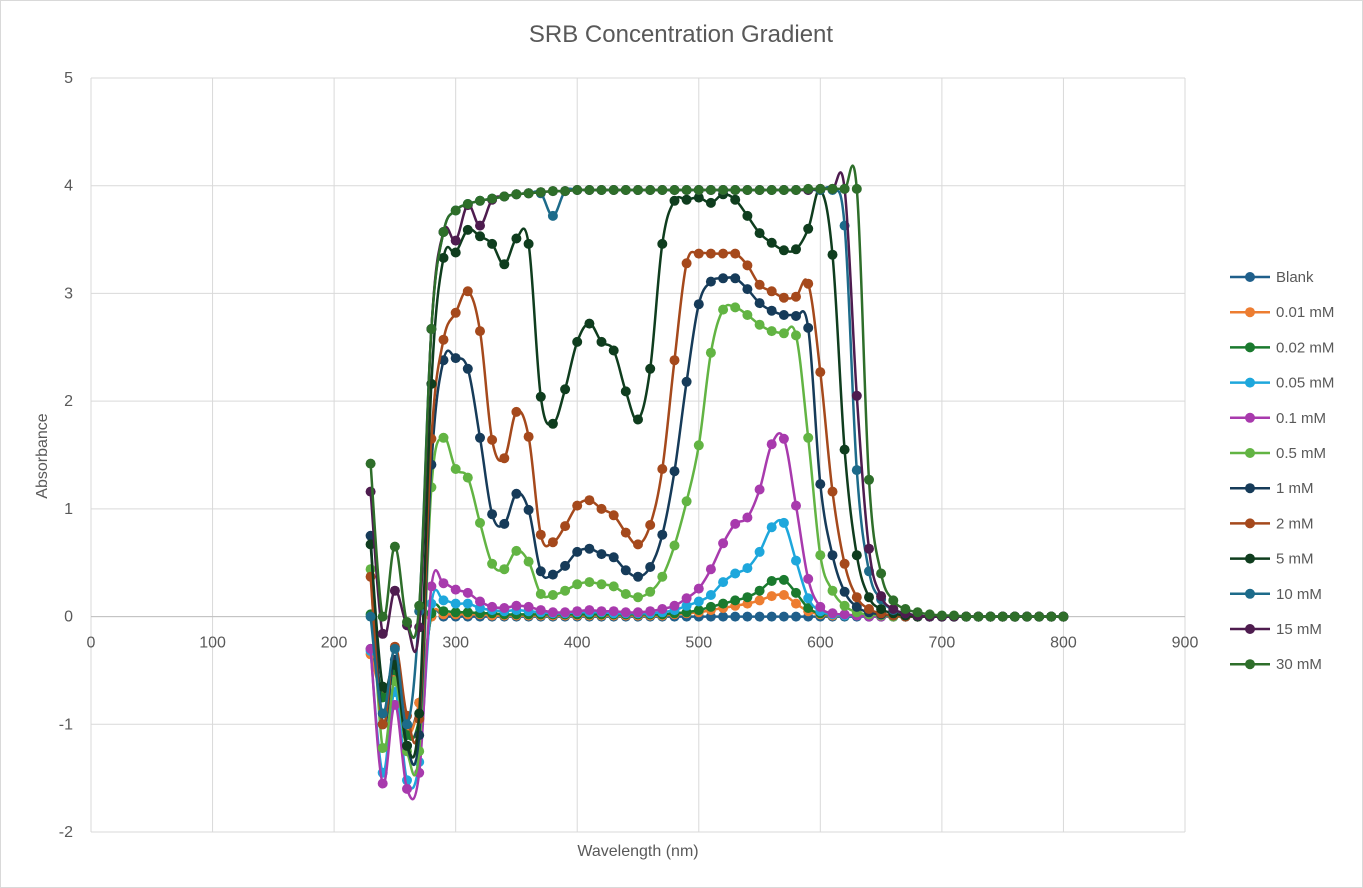  Describe the element at coordinates (1305, 383) in the screenshot. I see `legend-label: 0.05 mM` at that location.